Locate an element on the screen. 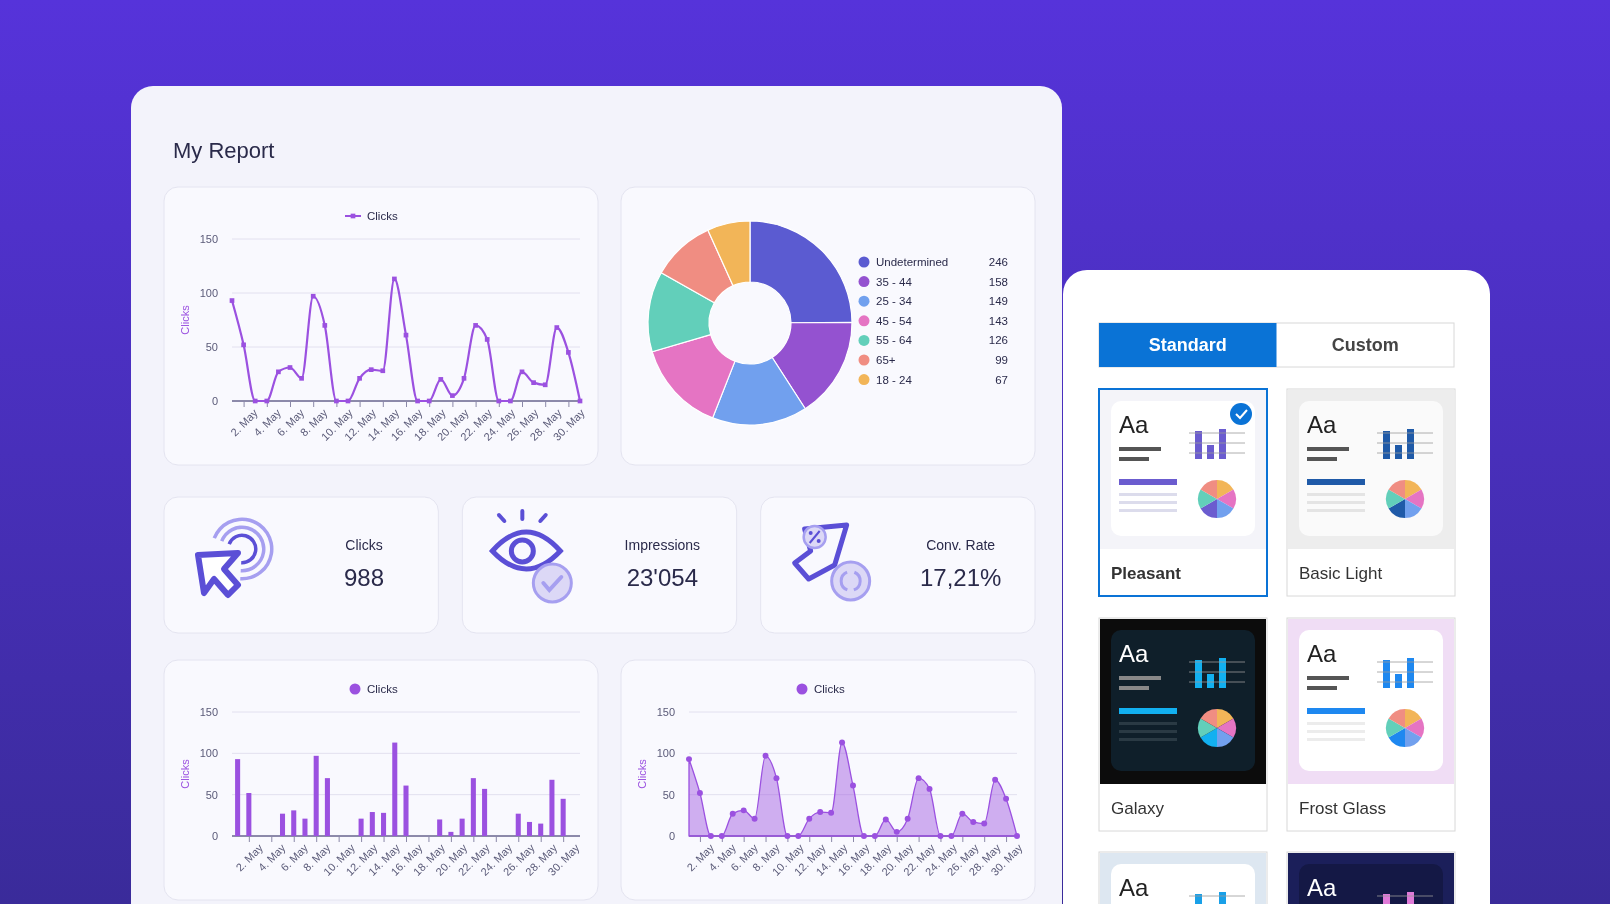 Image resolution: width=1610 pixels, height=904 pixels. category-label: Basic Light is located at coordinates (1341, 573).